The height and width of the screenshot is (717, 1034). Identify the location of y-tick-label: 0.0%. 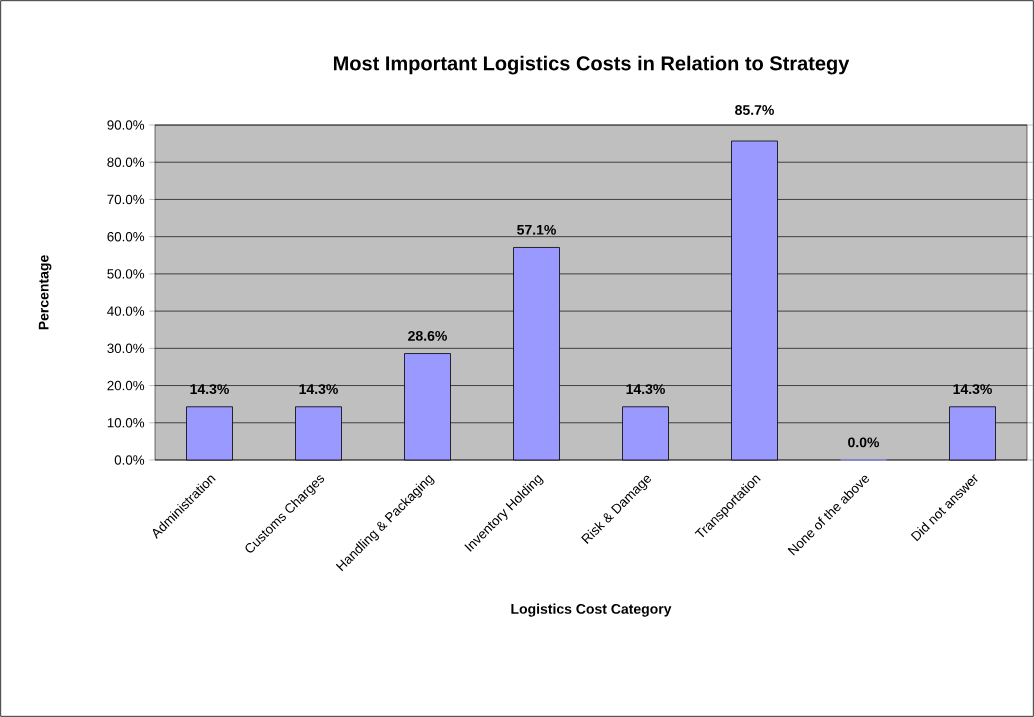
(129, 460).